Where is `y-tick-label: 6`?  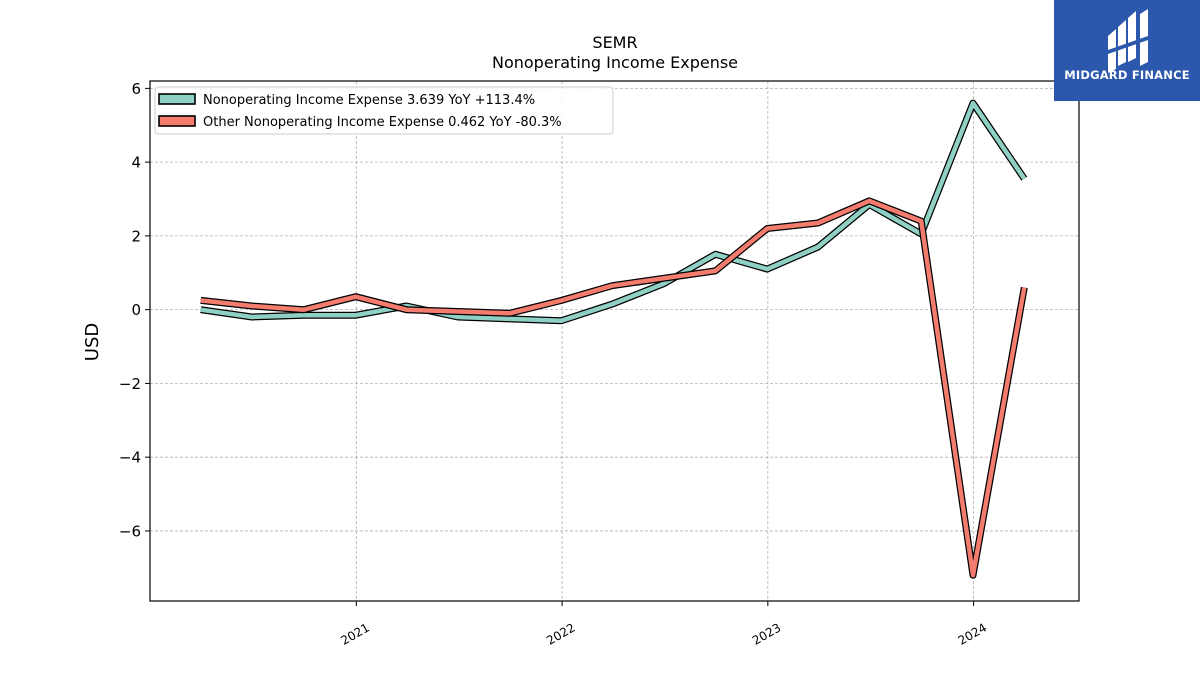 y-tick-label: 6 is located at coordinates (136, 89).